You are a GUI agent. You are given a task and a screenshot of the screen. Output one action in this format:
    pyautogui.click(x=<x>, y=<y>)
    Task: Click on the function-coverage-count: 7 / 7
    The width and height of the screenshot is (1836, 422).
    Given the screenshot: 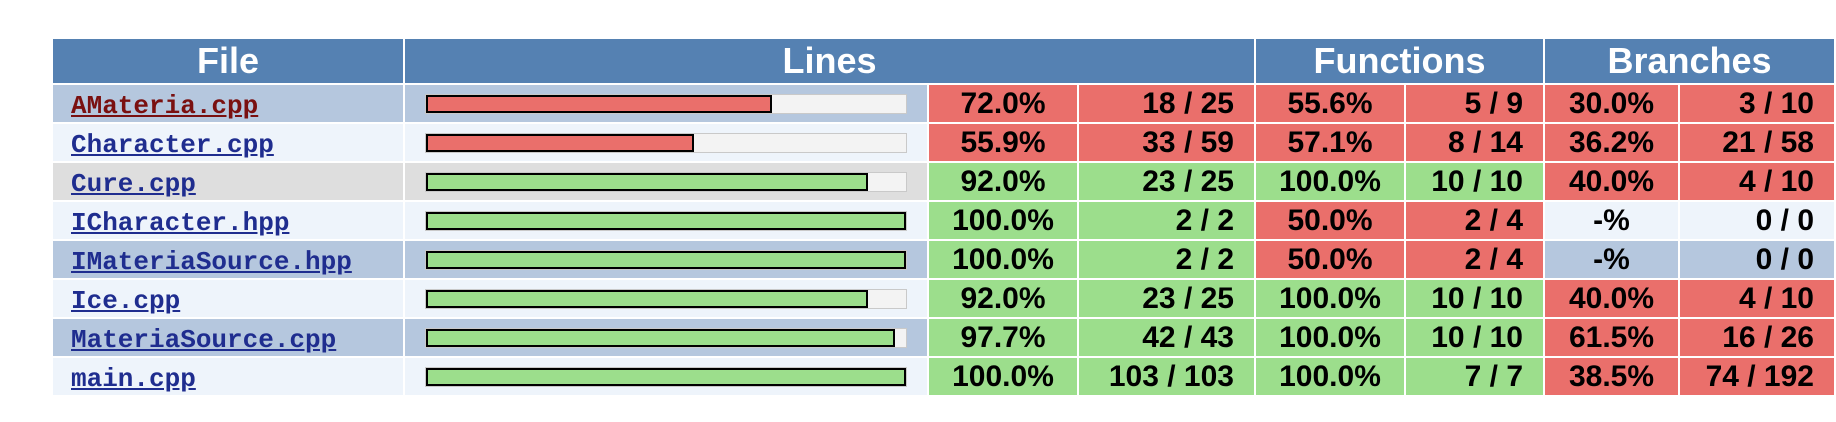 What is the action you would take?
    pyautogui.click(x=1474, y=376)
    